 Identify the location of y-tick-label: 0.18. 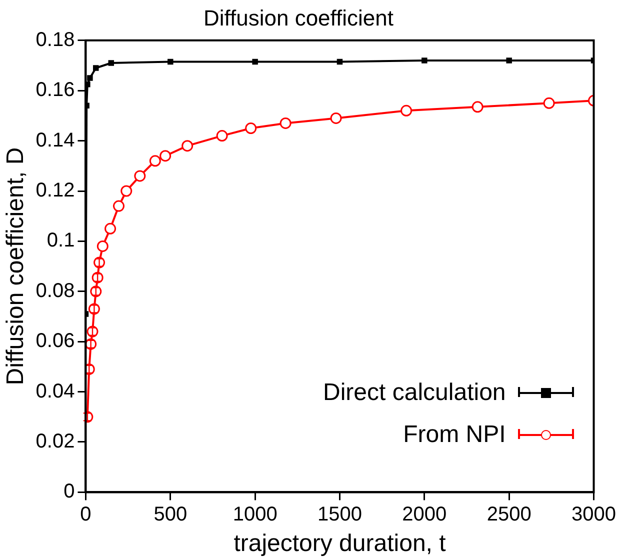
(55, 39).